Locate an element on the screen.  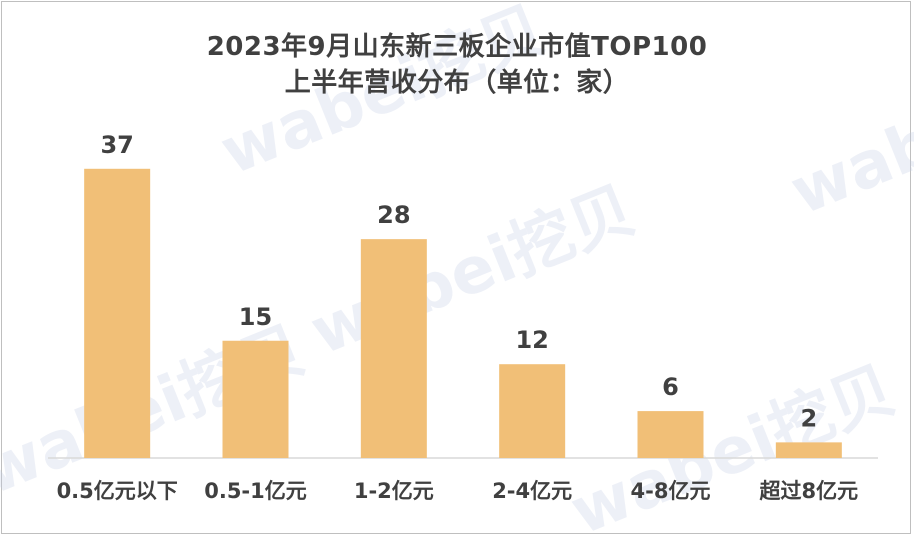
chart-title: 2023年9月山东新三板企业市值TOP100 is located at coordinates (457, 47).